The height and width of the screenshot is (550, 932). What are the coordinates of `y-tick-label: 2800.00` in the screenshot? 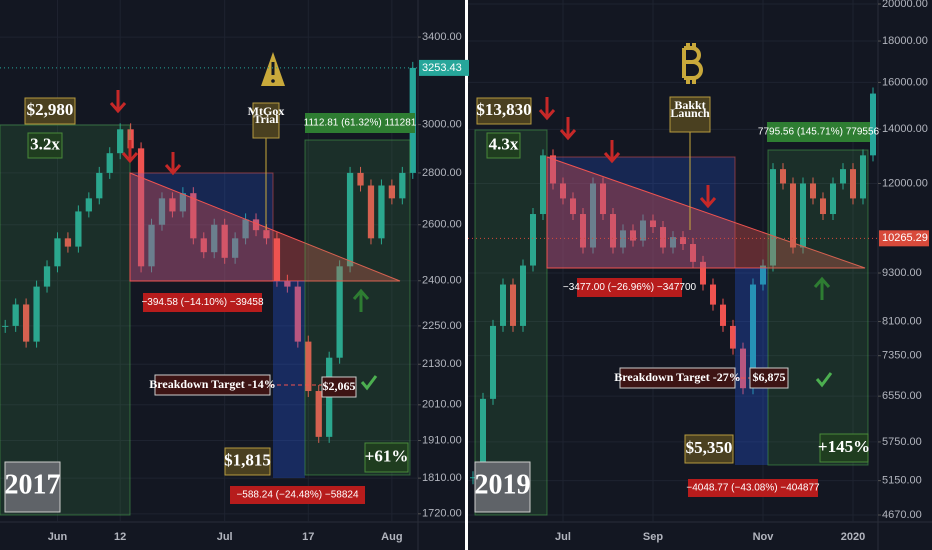 It's located at (442, 173).